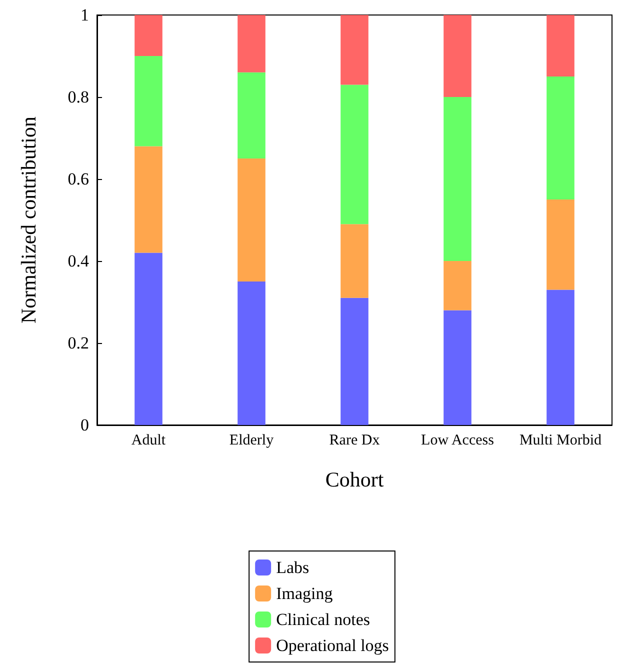  What do you see at coordinates (457, 440) in the screenshot?
I see `x-tick-label: Low Access` at bounding box center [457, 440].